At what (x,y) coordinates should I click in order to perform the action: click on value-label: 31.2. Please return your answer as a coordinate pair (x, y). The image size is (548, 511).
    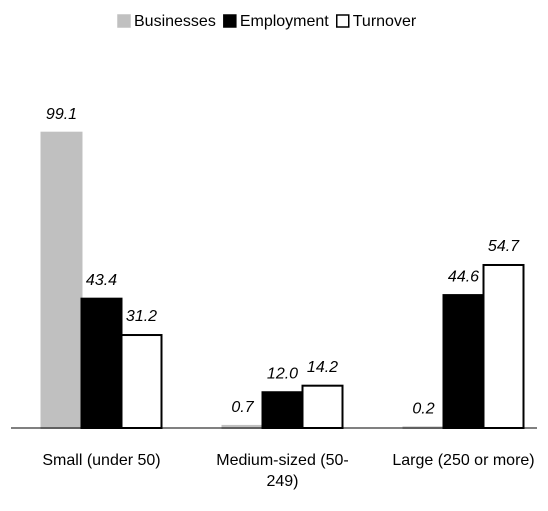
    Looking at the image, I should click on (141, 316).